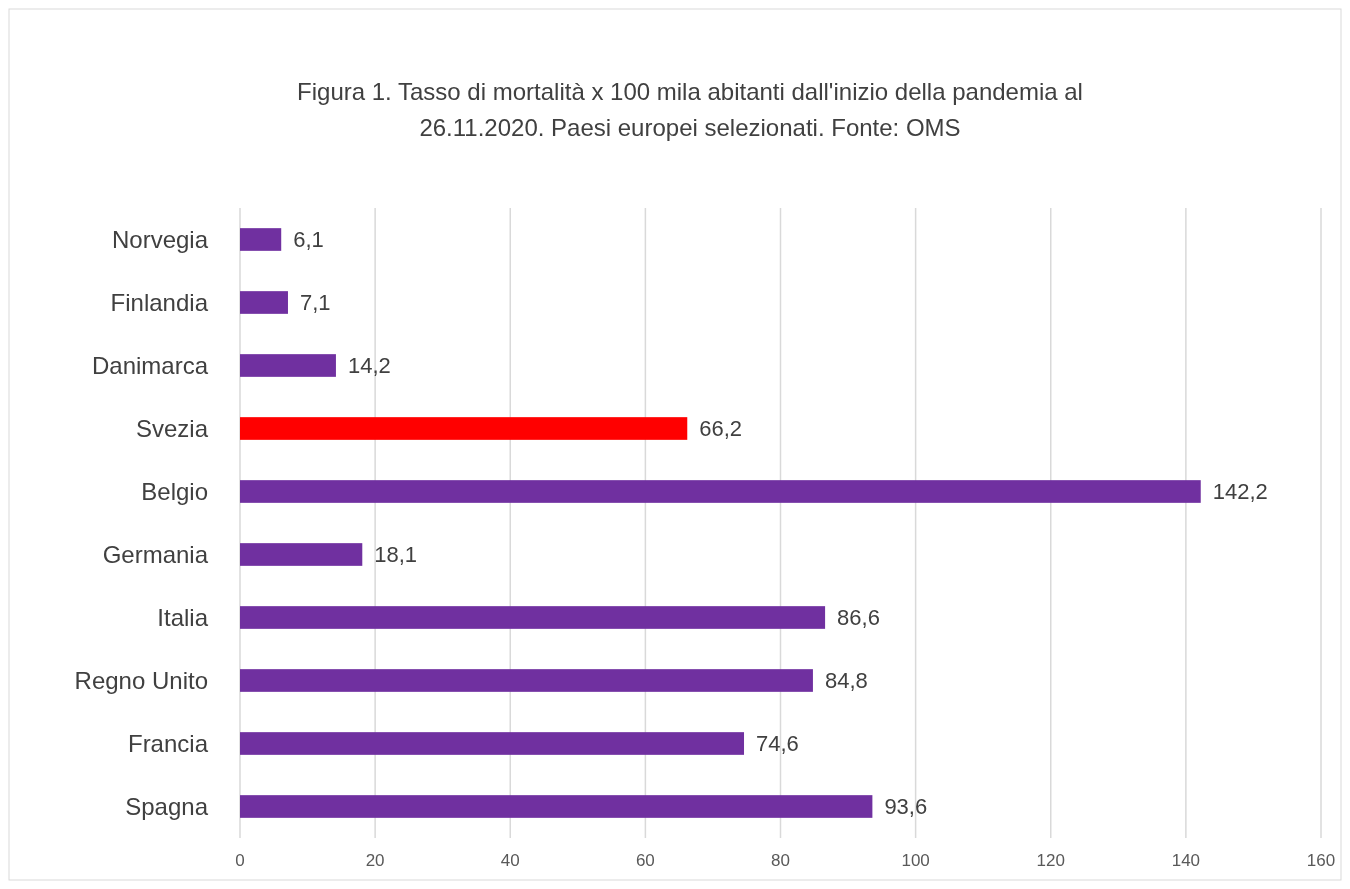  Describe the element at coordinates (315, 302) in the screenshot. I see `data-label: 7,1` at that location.